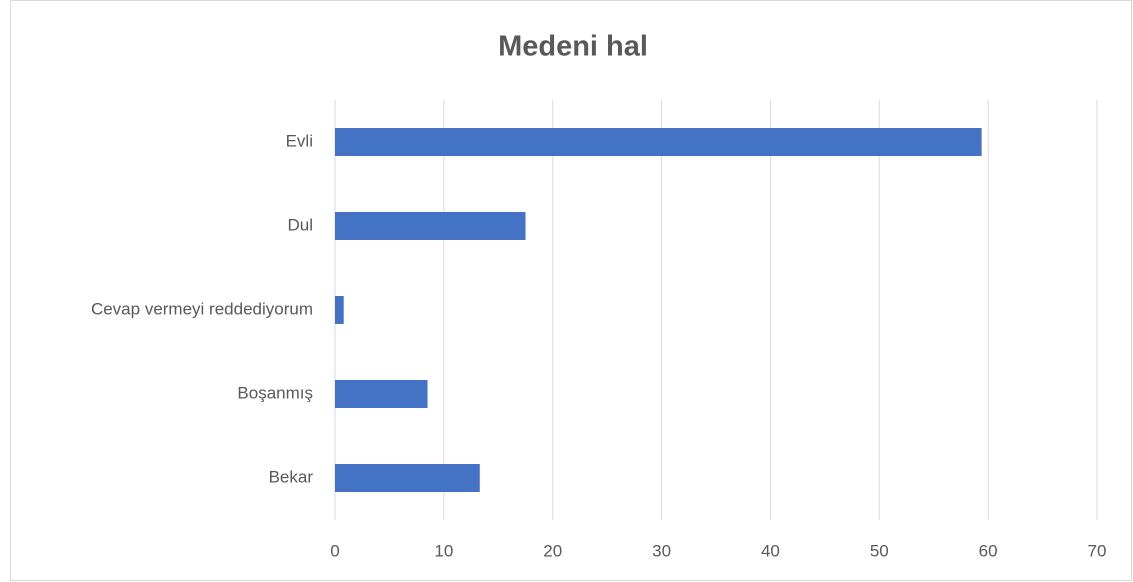 This screenshot has width=1133, height=582. What do you see at coordinates (661, 550) in the screenshot?
I see `x-tick-label: 30` at bounding box center [661, 550].